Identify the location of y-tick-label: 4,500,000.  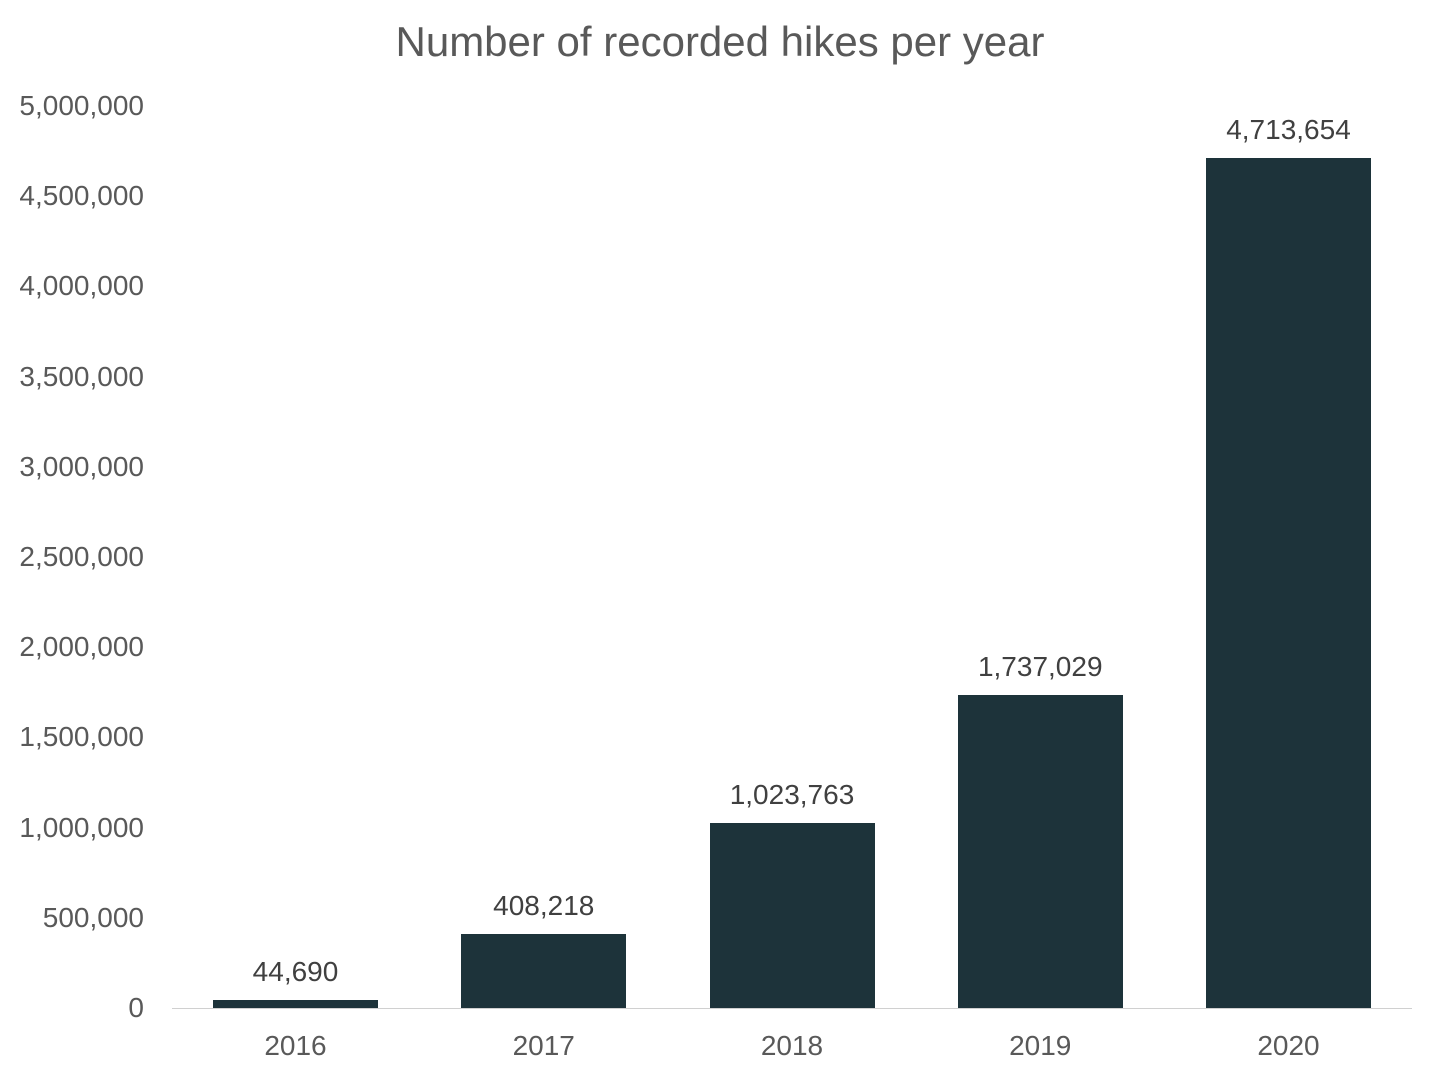
(81, 196).